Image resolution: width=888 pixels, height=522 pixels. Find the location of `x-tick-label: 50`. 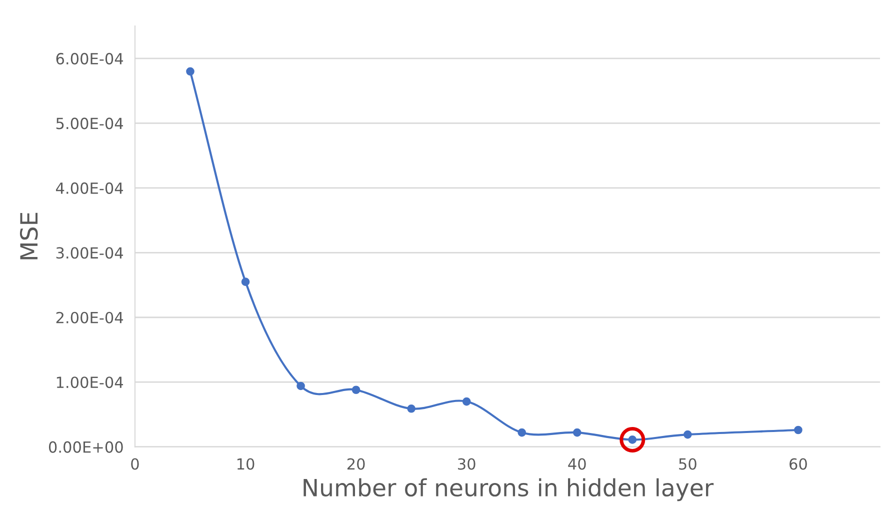

x-tick-label: 50 is located at coordinates (687, 464).